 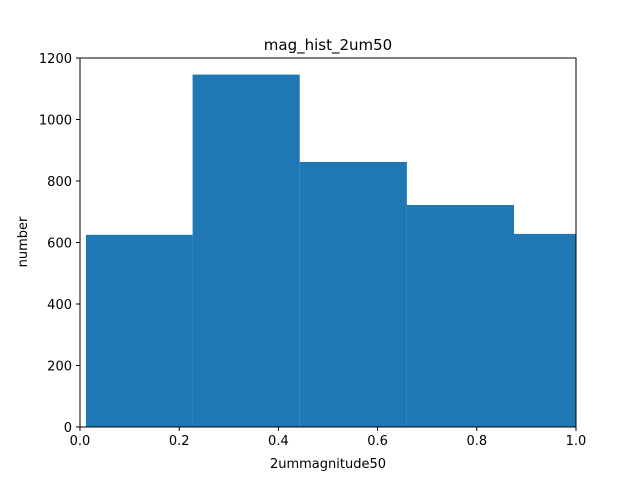 I want to click on y-axis-ticks: 0 200 400 600 800 1000 1200, so click(x=59, y=244).